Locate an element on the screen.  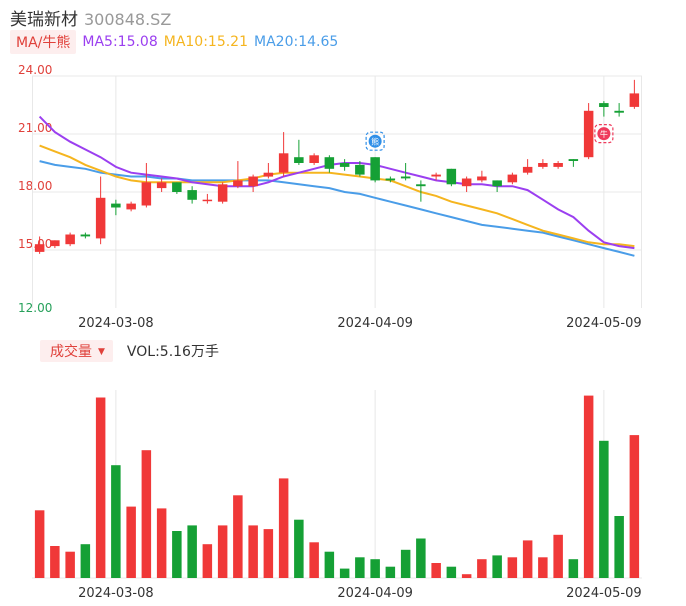
bear-marker: 熊 is located at coordinates (375, 141).